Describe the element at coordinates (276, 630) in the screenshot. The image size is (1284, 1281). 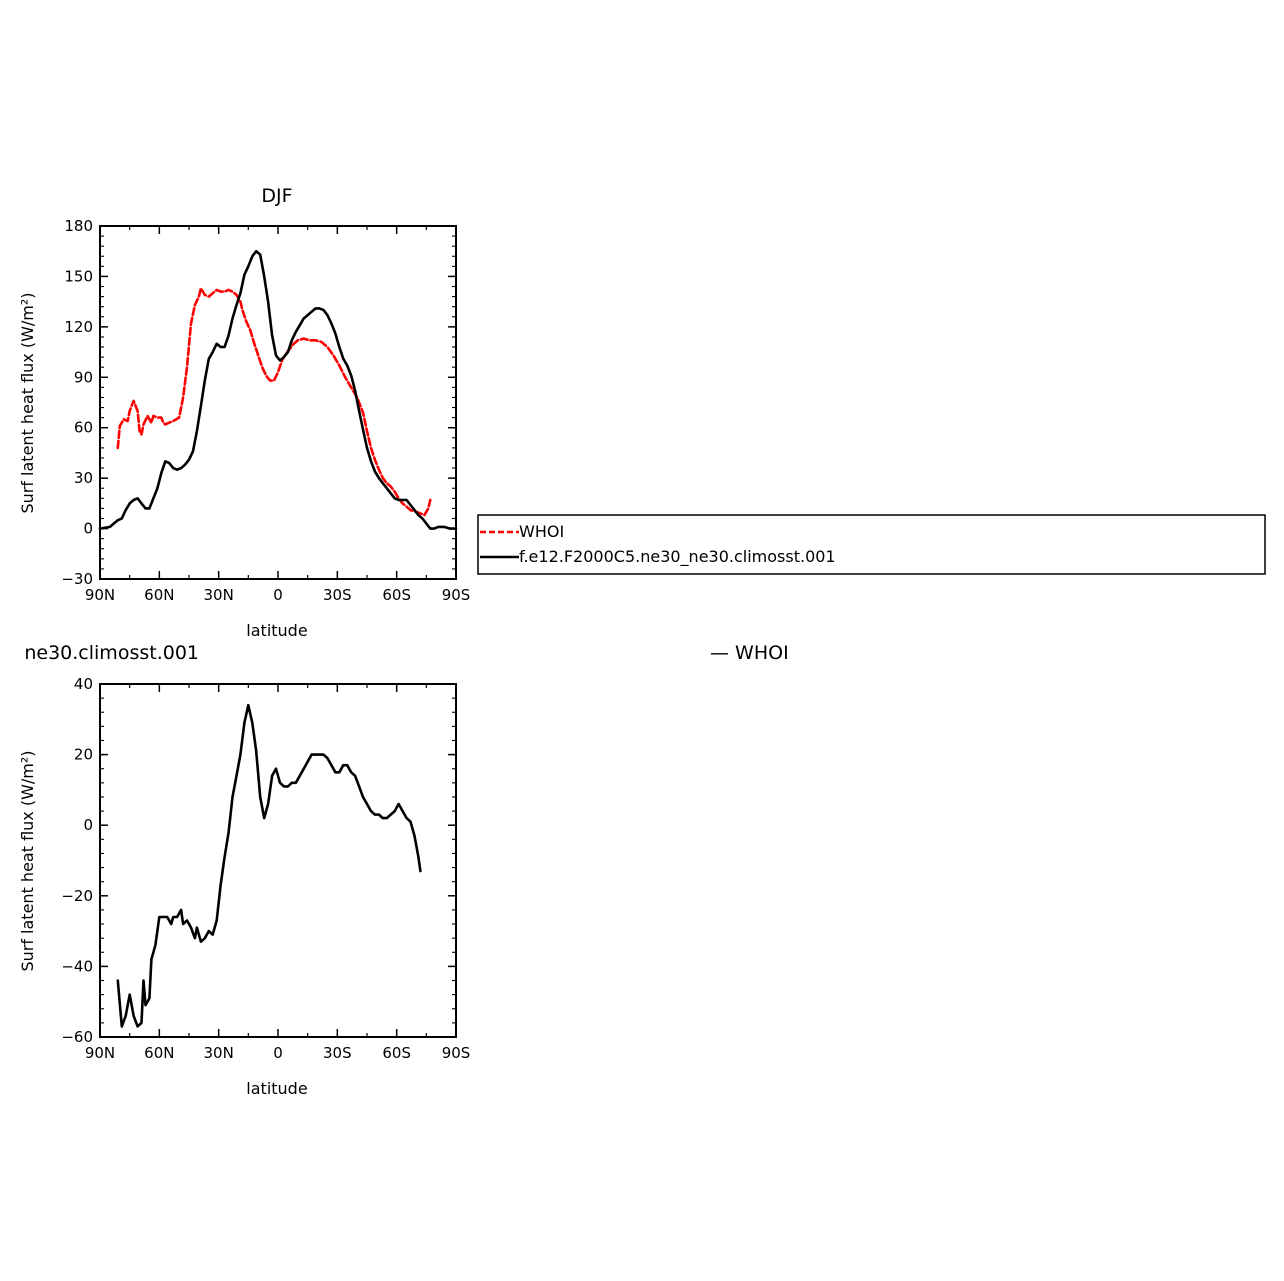
I see `top-x-axis-label: latitude` at that location.